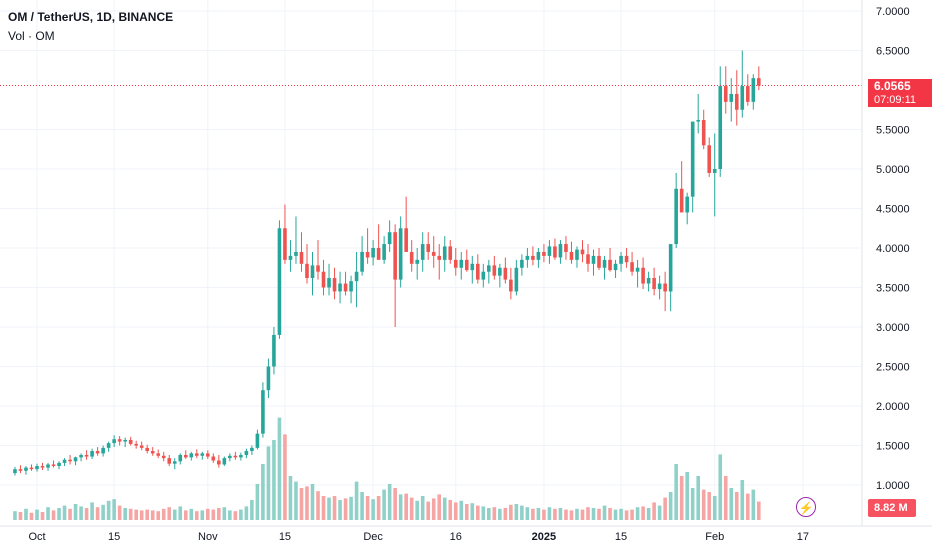 This screenshot has height=550, width=932. What do you see at coordinates (373, 537) in the screenshot?
I see `time-tick-label: Dec` at bounding box center [373, 537].